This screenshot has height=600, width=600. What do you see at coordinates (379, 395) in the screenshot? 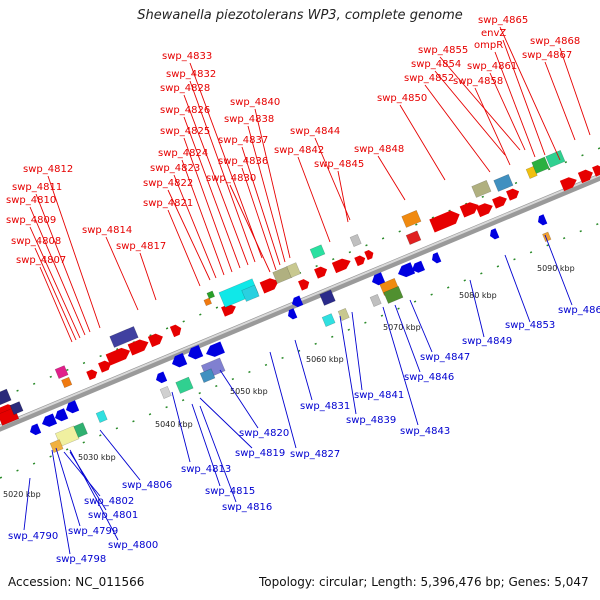
I see `gene-label: swp_4841` at bounding box center [379, 395].